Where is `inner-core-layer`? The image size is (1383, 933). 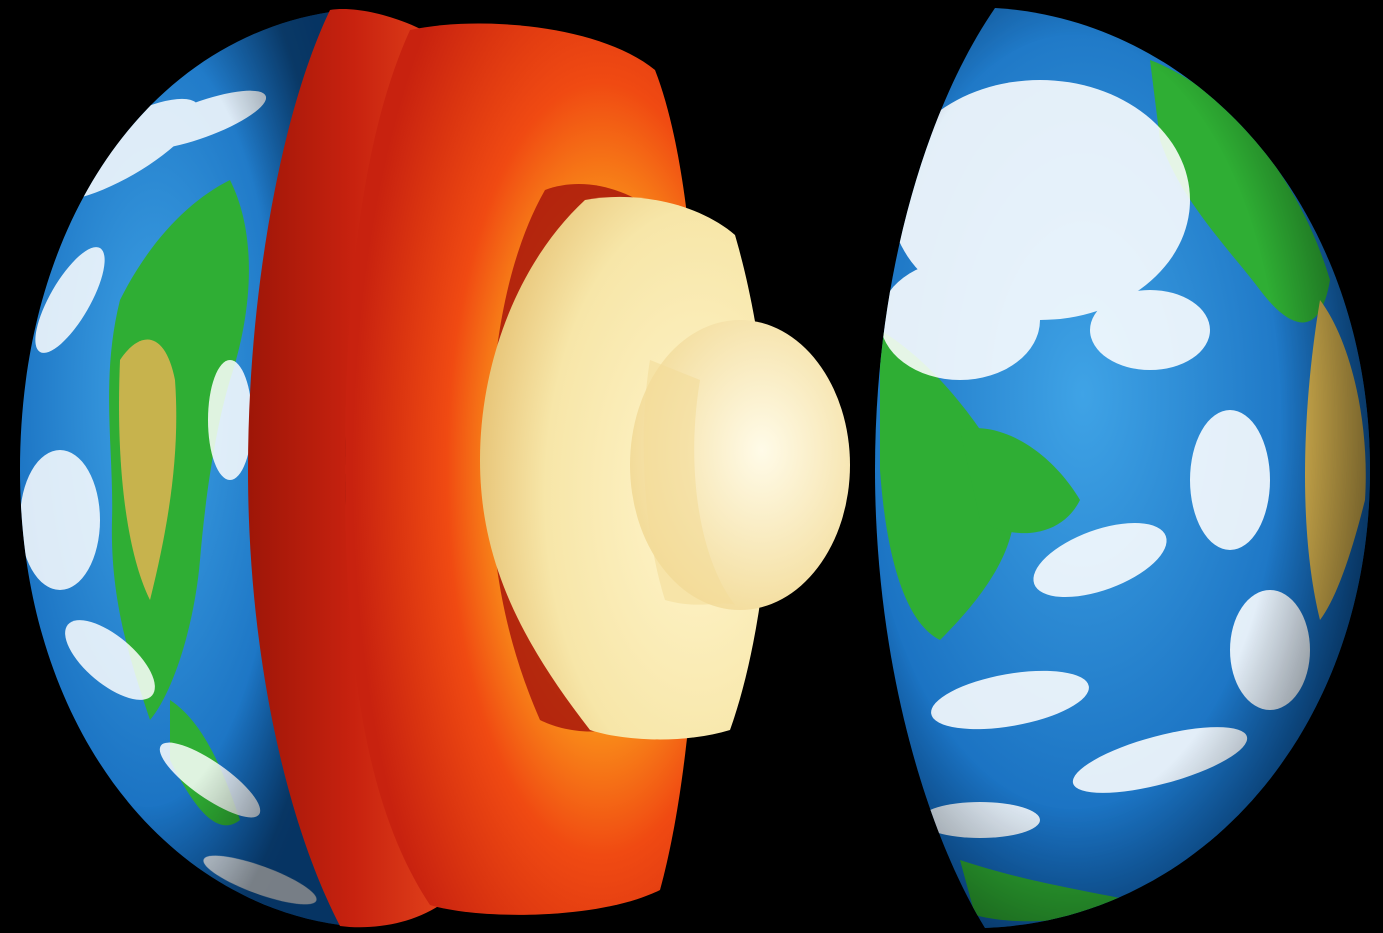 inner-core-layer is located at coordinates (740, 465).